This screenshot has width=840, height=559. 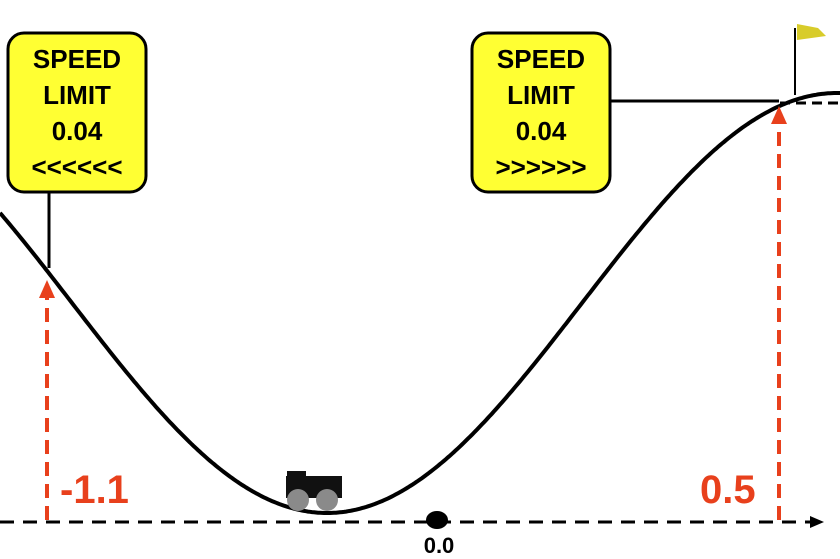 I want to click on left-sign-line3: 0.04, so click(x=77, y=131).